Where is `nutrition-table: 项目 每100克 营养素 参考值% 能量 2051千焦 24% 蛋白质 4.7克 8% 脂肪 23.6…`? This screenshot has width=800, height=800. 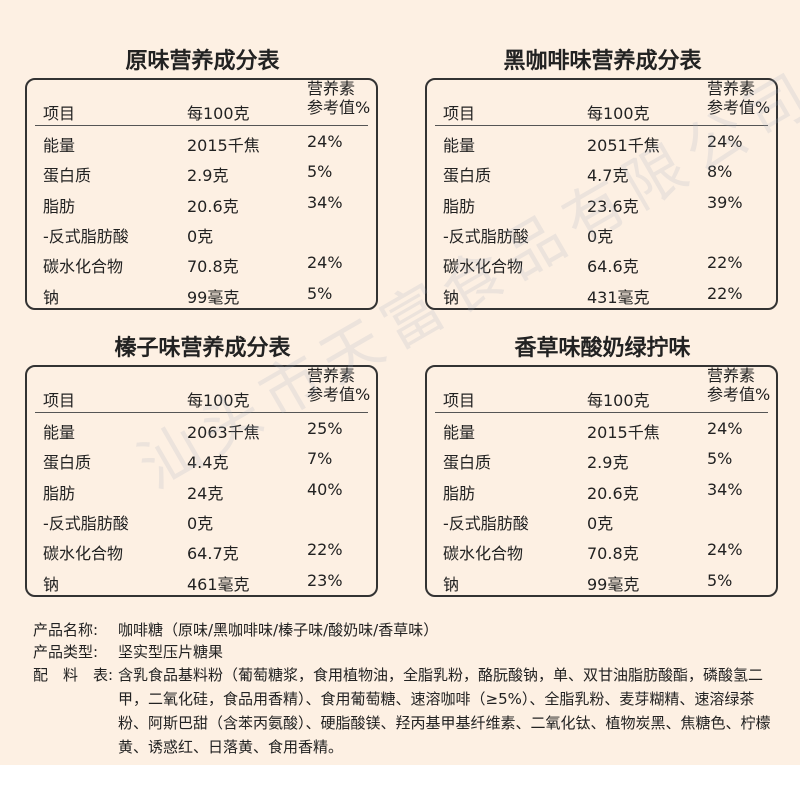
nutrition-table: 项目 每100克 营养素 参考值% 能量 2051千焦 24% 蛋白质 4.7克 8% 脂肪 23.6… is located at coordinates (601, 194).